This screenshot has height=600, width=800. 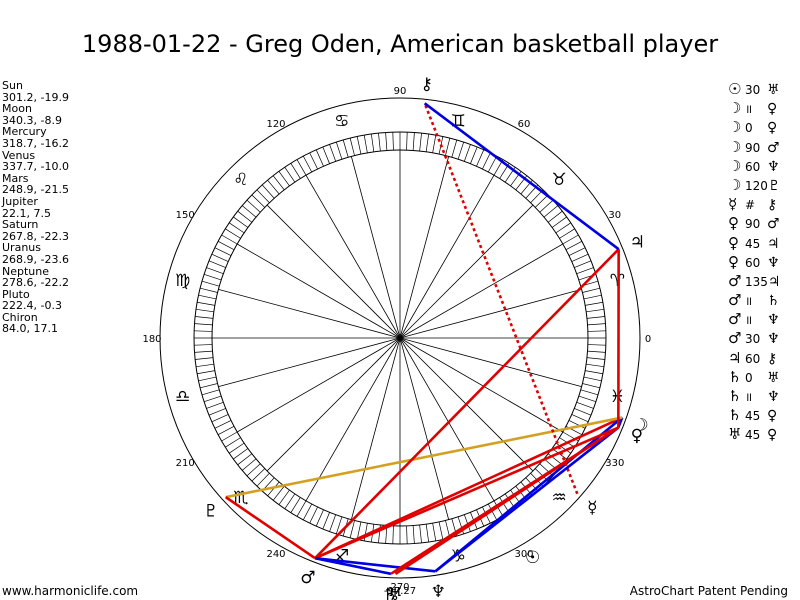 What do you see at coordinates (735, 89) in the screenshot?
I see `aspect-planet-1-icon: ☉` at bounding box center [735, 89].